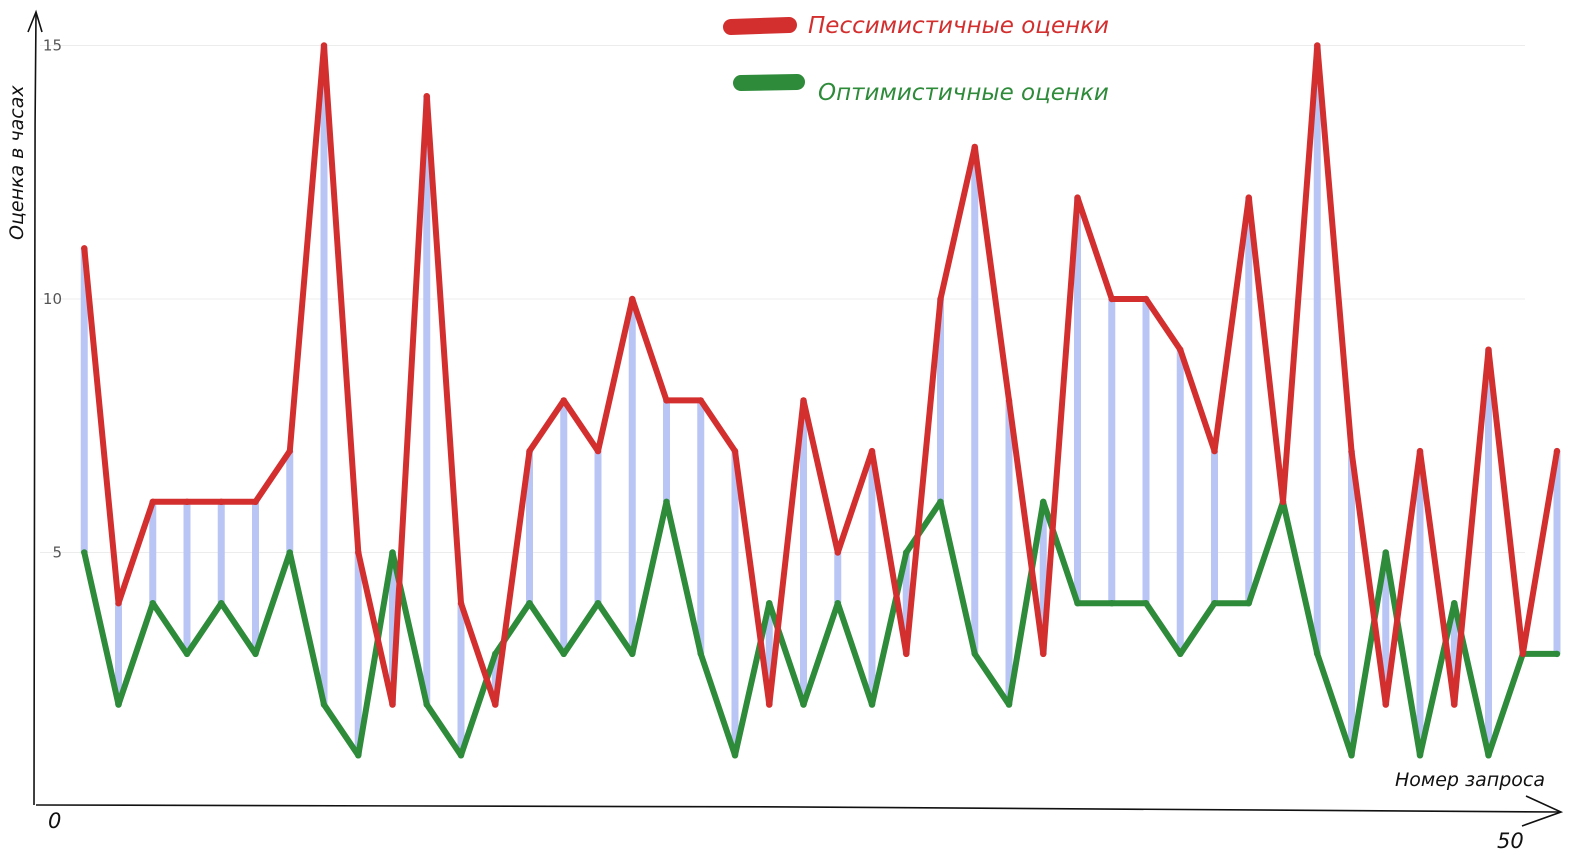 This screenshot has height=863, width=1581. Describe the element at coordinates (958, 26) in the screenshot. I see `legend-label-pessimistic: Пессимистичные оценки` at that location.